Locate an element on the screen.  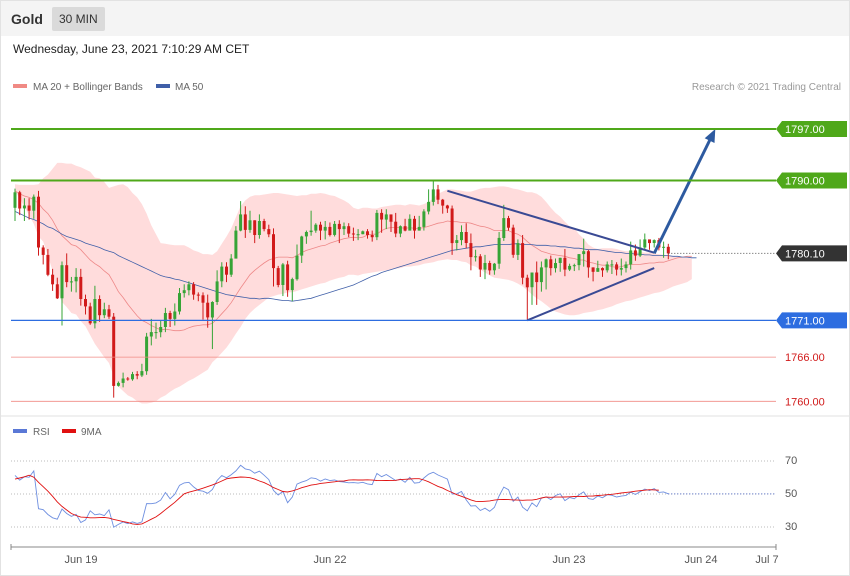
timeframe-button: 30 MIN is located at coordinates (78, 19).